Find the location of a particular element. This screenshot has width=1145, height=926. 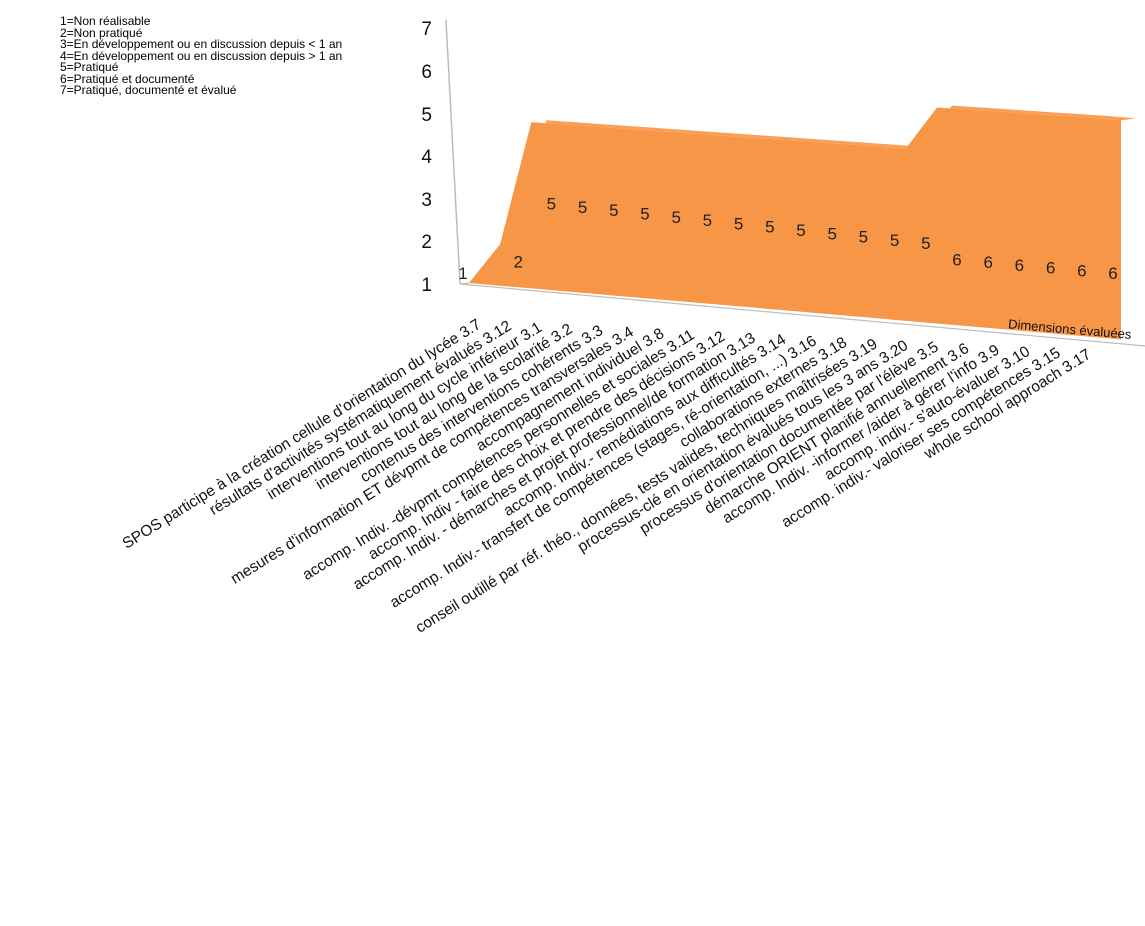

x-axis-line is located at coordinates (802, 315).